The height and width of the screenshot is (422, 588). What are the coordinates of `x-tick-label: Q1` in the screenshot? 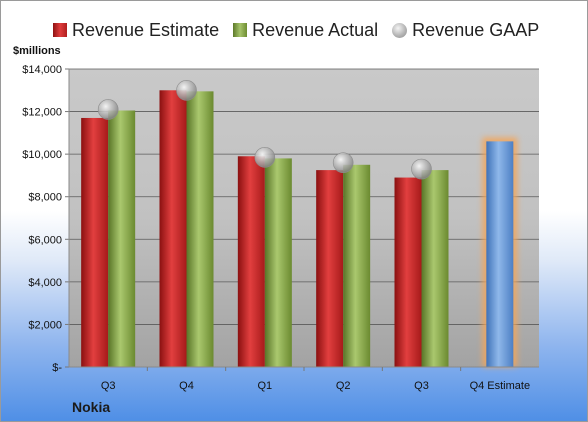 It's located at (264, 386).